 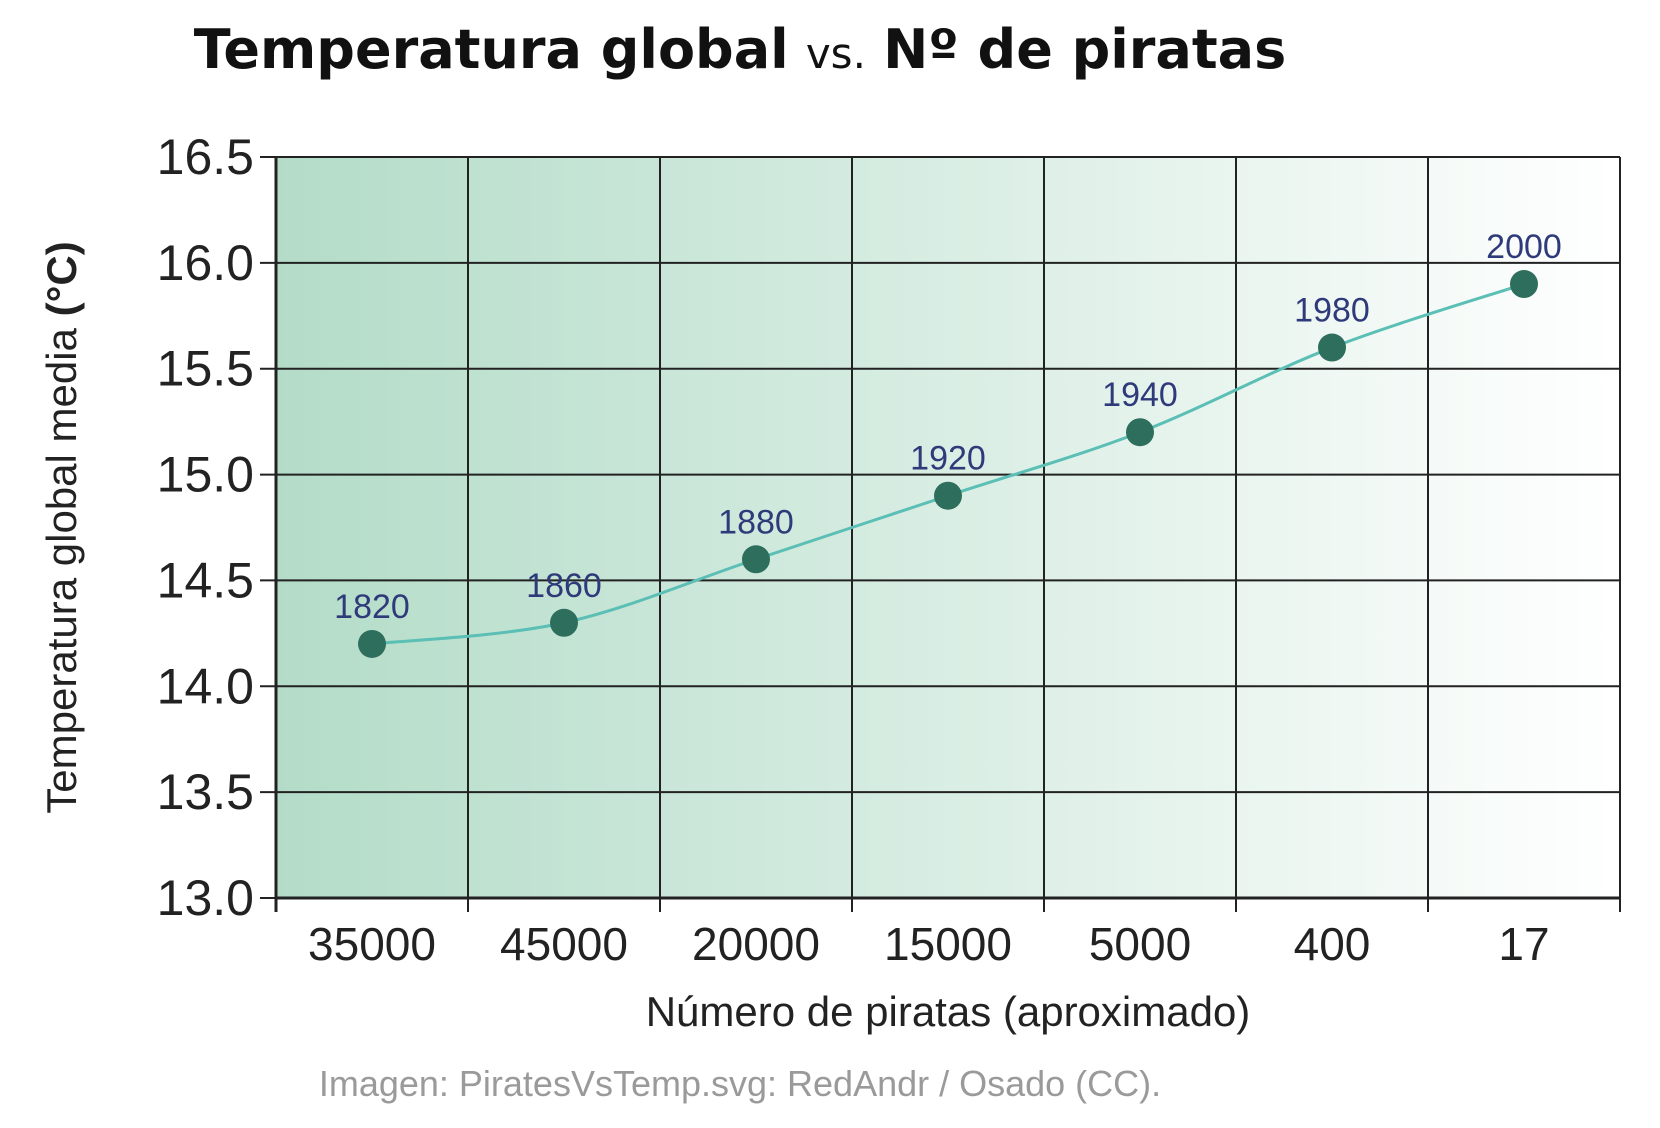 What do you see at coordinates (491, 49) in the screenshot?
I see `title-part1: Temperatura global` at bounding box center [491, 49].